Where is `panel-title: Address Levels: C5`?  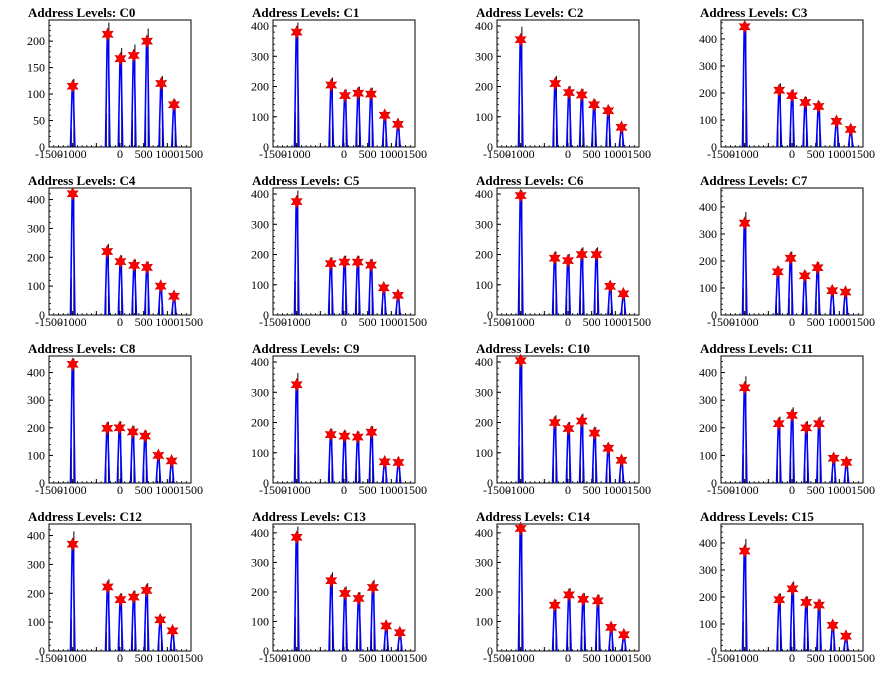 panel-title: Address Levels: C5 is located at coordinates (306, 180).